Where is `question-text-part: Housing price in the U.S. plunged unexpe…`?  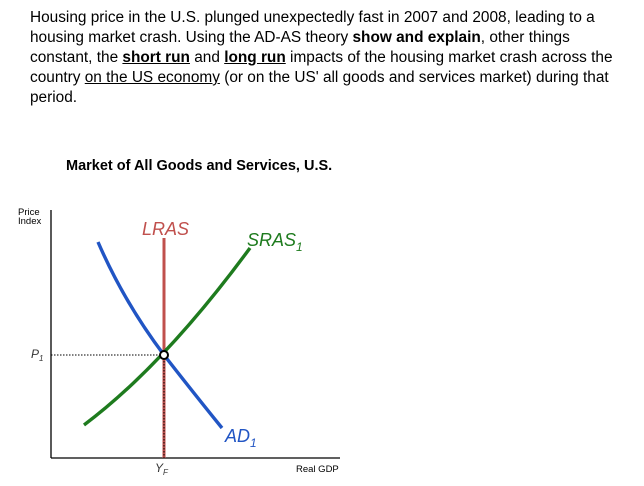 question-text-part: Housing price in the U.S. plunged unexpe… is located at coordinates (312, 27).